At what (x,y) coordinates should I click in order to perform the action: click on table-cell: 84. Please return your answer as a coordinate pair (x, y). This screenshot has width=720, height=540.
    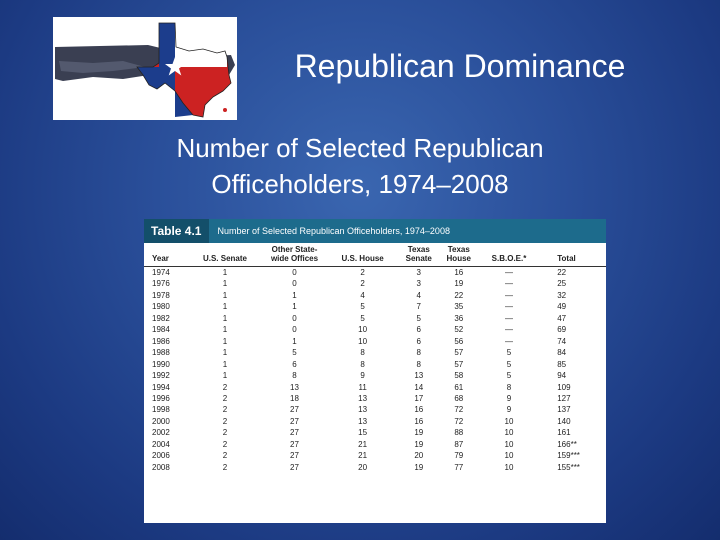
    Looking at the image, I should click on (562, 353).